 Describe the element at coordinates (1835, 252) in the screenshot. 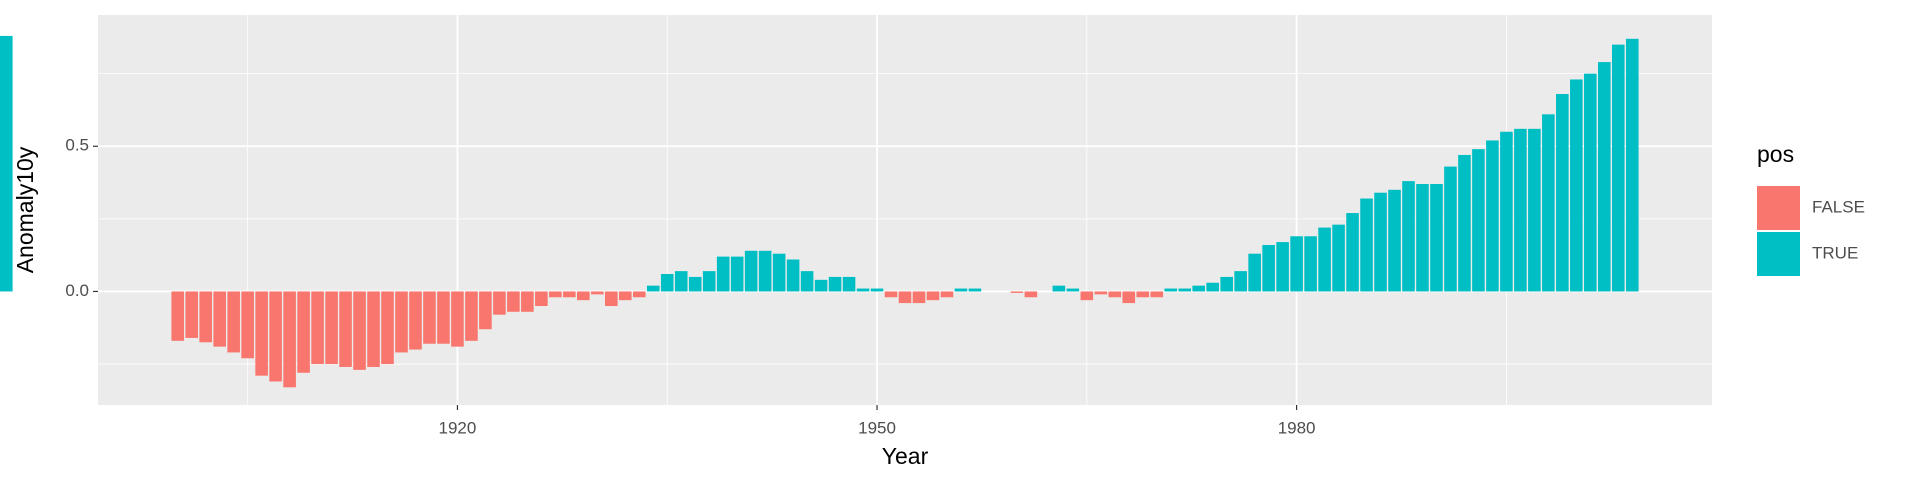

I see `legend-label: TRUE` at that location.